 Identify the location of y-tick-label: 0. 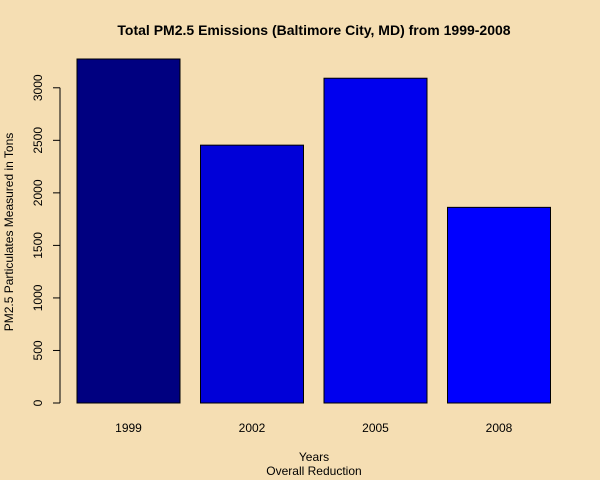
(38, 402).